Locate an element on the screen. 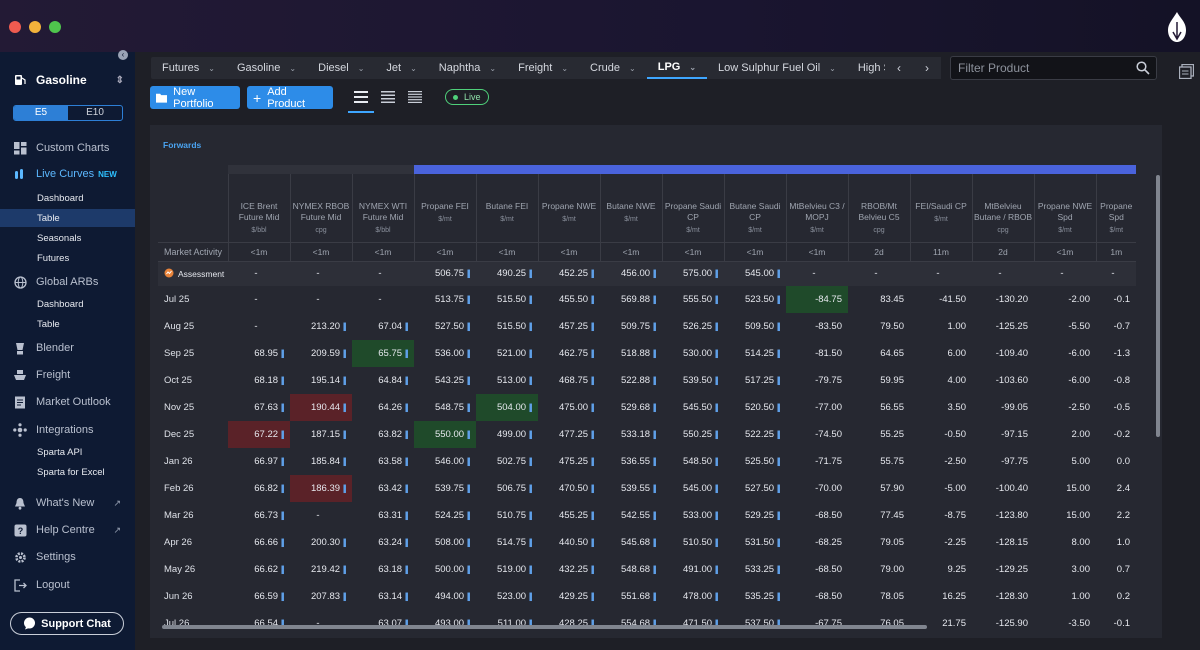  table-cell: 520.50▐ is located at coordinates (755, 407).